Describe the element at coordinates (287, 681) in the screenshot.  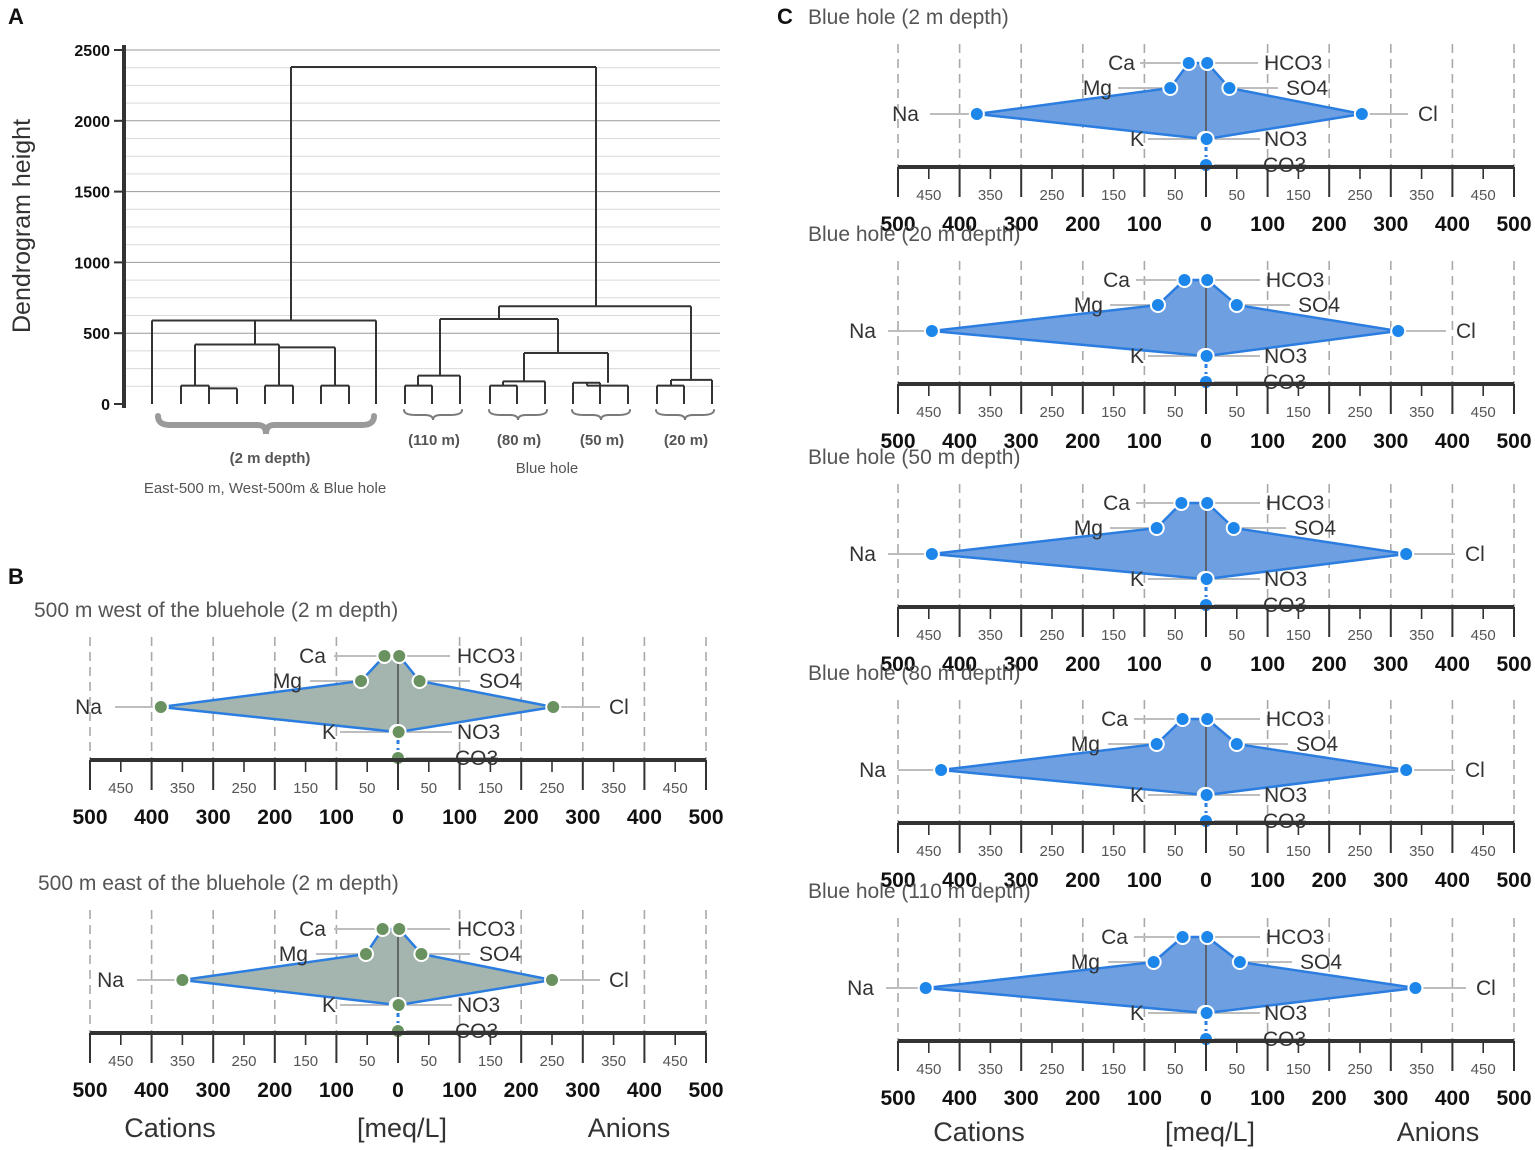
I see `label-mg: Mg` at that location.